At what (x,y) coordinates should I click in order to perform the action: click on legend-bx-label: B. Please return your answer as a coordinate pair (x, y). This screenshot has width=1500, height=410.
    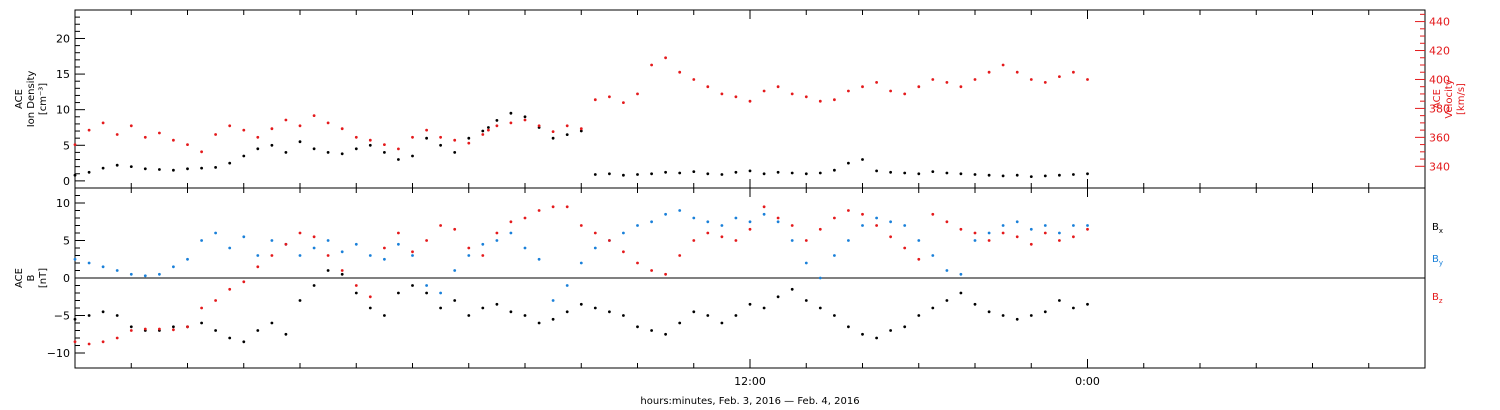
    Looking at the image, I should click on (1435, 227).